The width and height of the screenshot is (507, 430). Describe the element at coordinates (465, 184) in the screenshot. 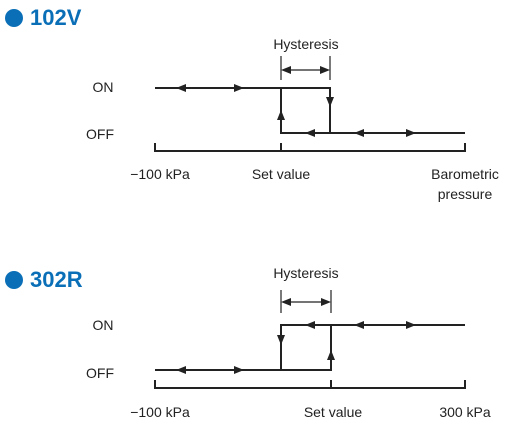

I see `axis-label: Barometric pressure` at that location.